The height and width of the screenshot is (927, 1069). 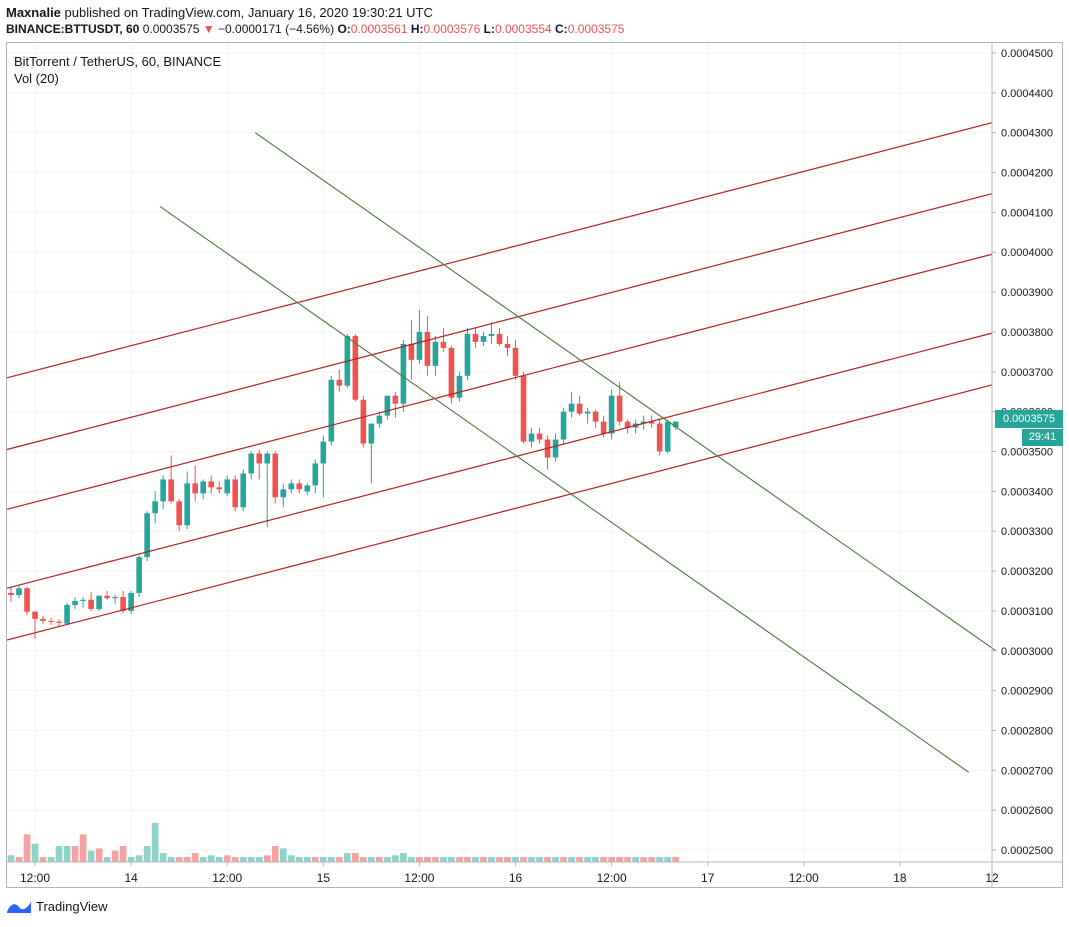 I want to click on y-tick-label: 0.0002800, so click(x=1027, y=731).